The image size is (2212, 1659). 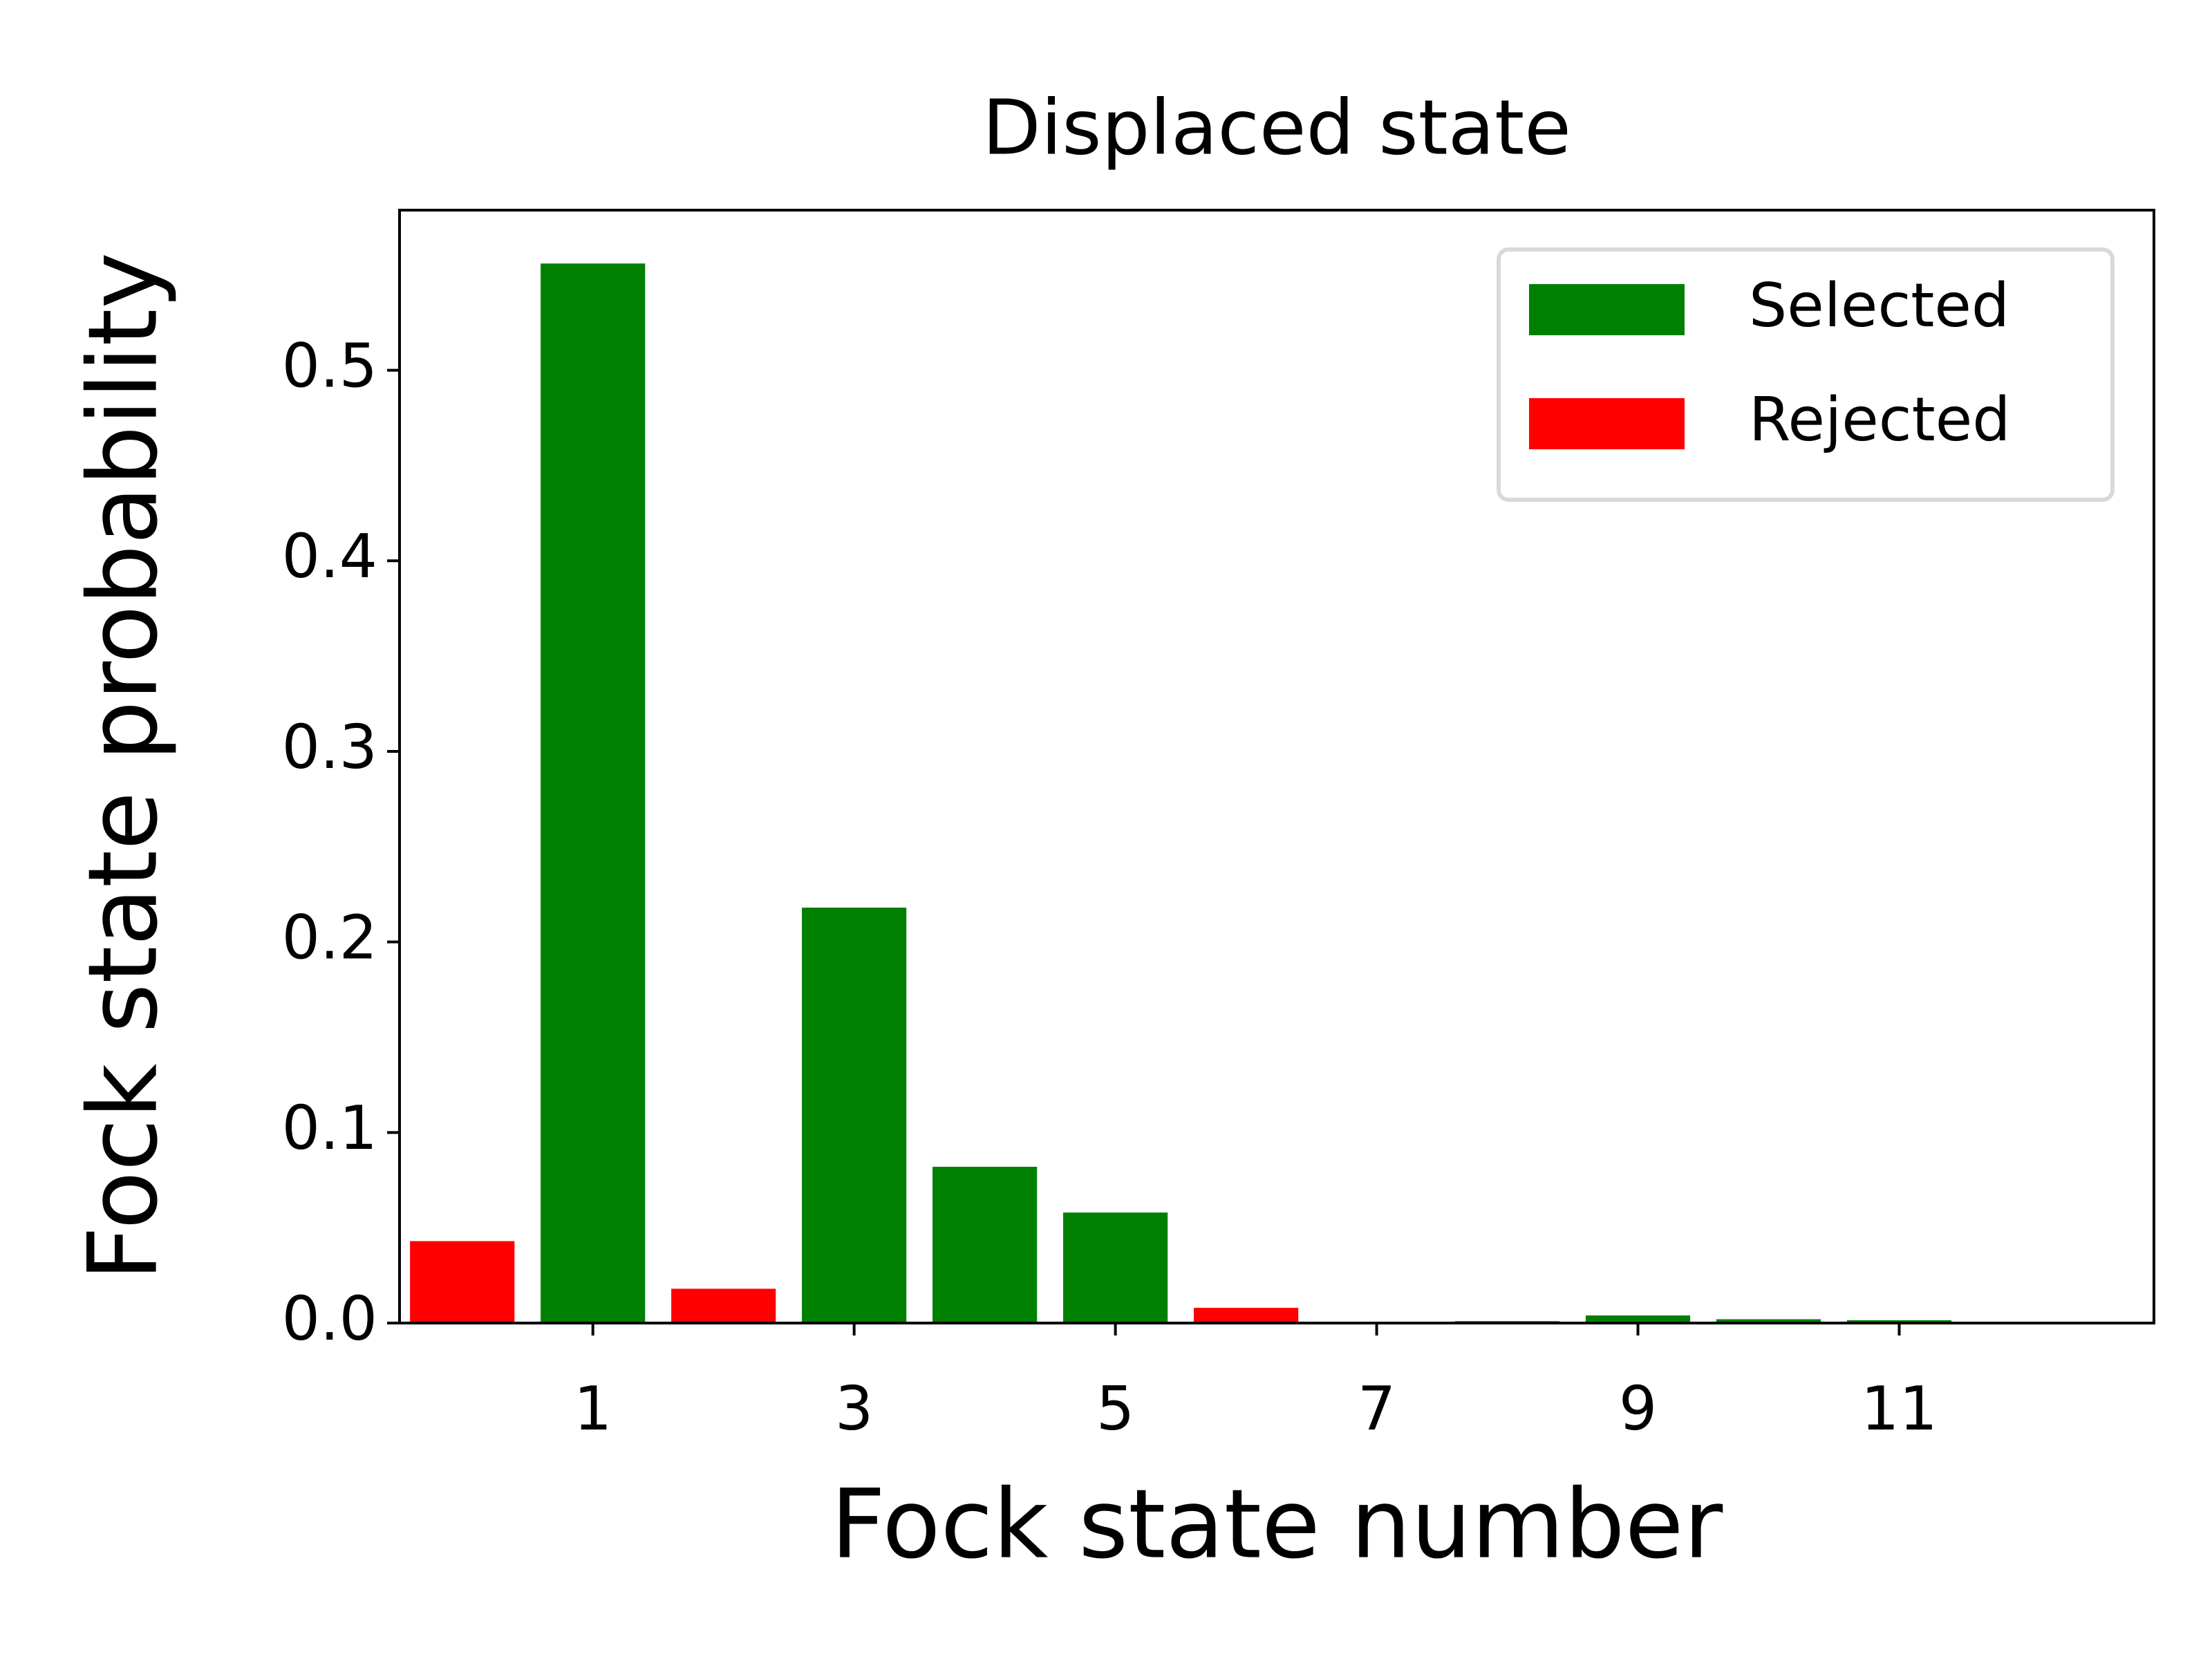 I want to click on y-tick-label: 0.0, so click(x=330, y=1319).